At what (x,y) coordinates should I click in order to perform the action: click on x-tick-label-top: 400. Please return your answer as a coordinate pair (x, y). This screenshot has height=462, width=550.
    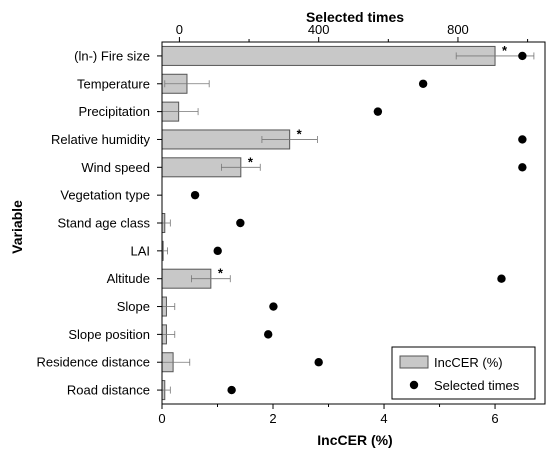
    Looking at the image, I should click on (319, 29).